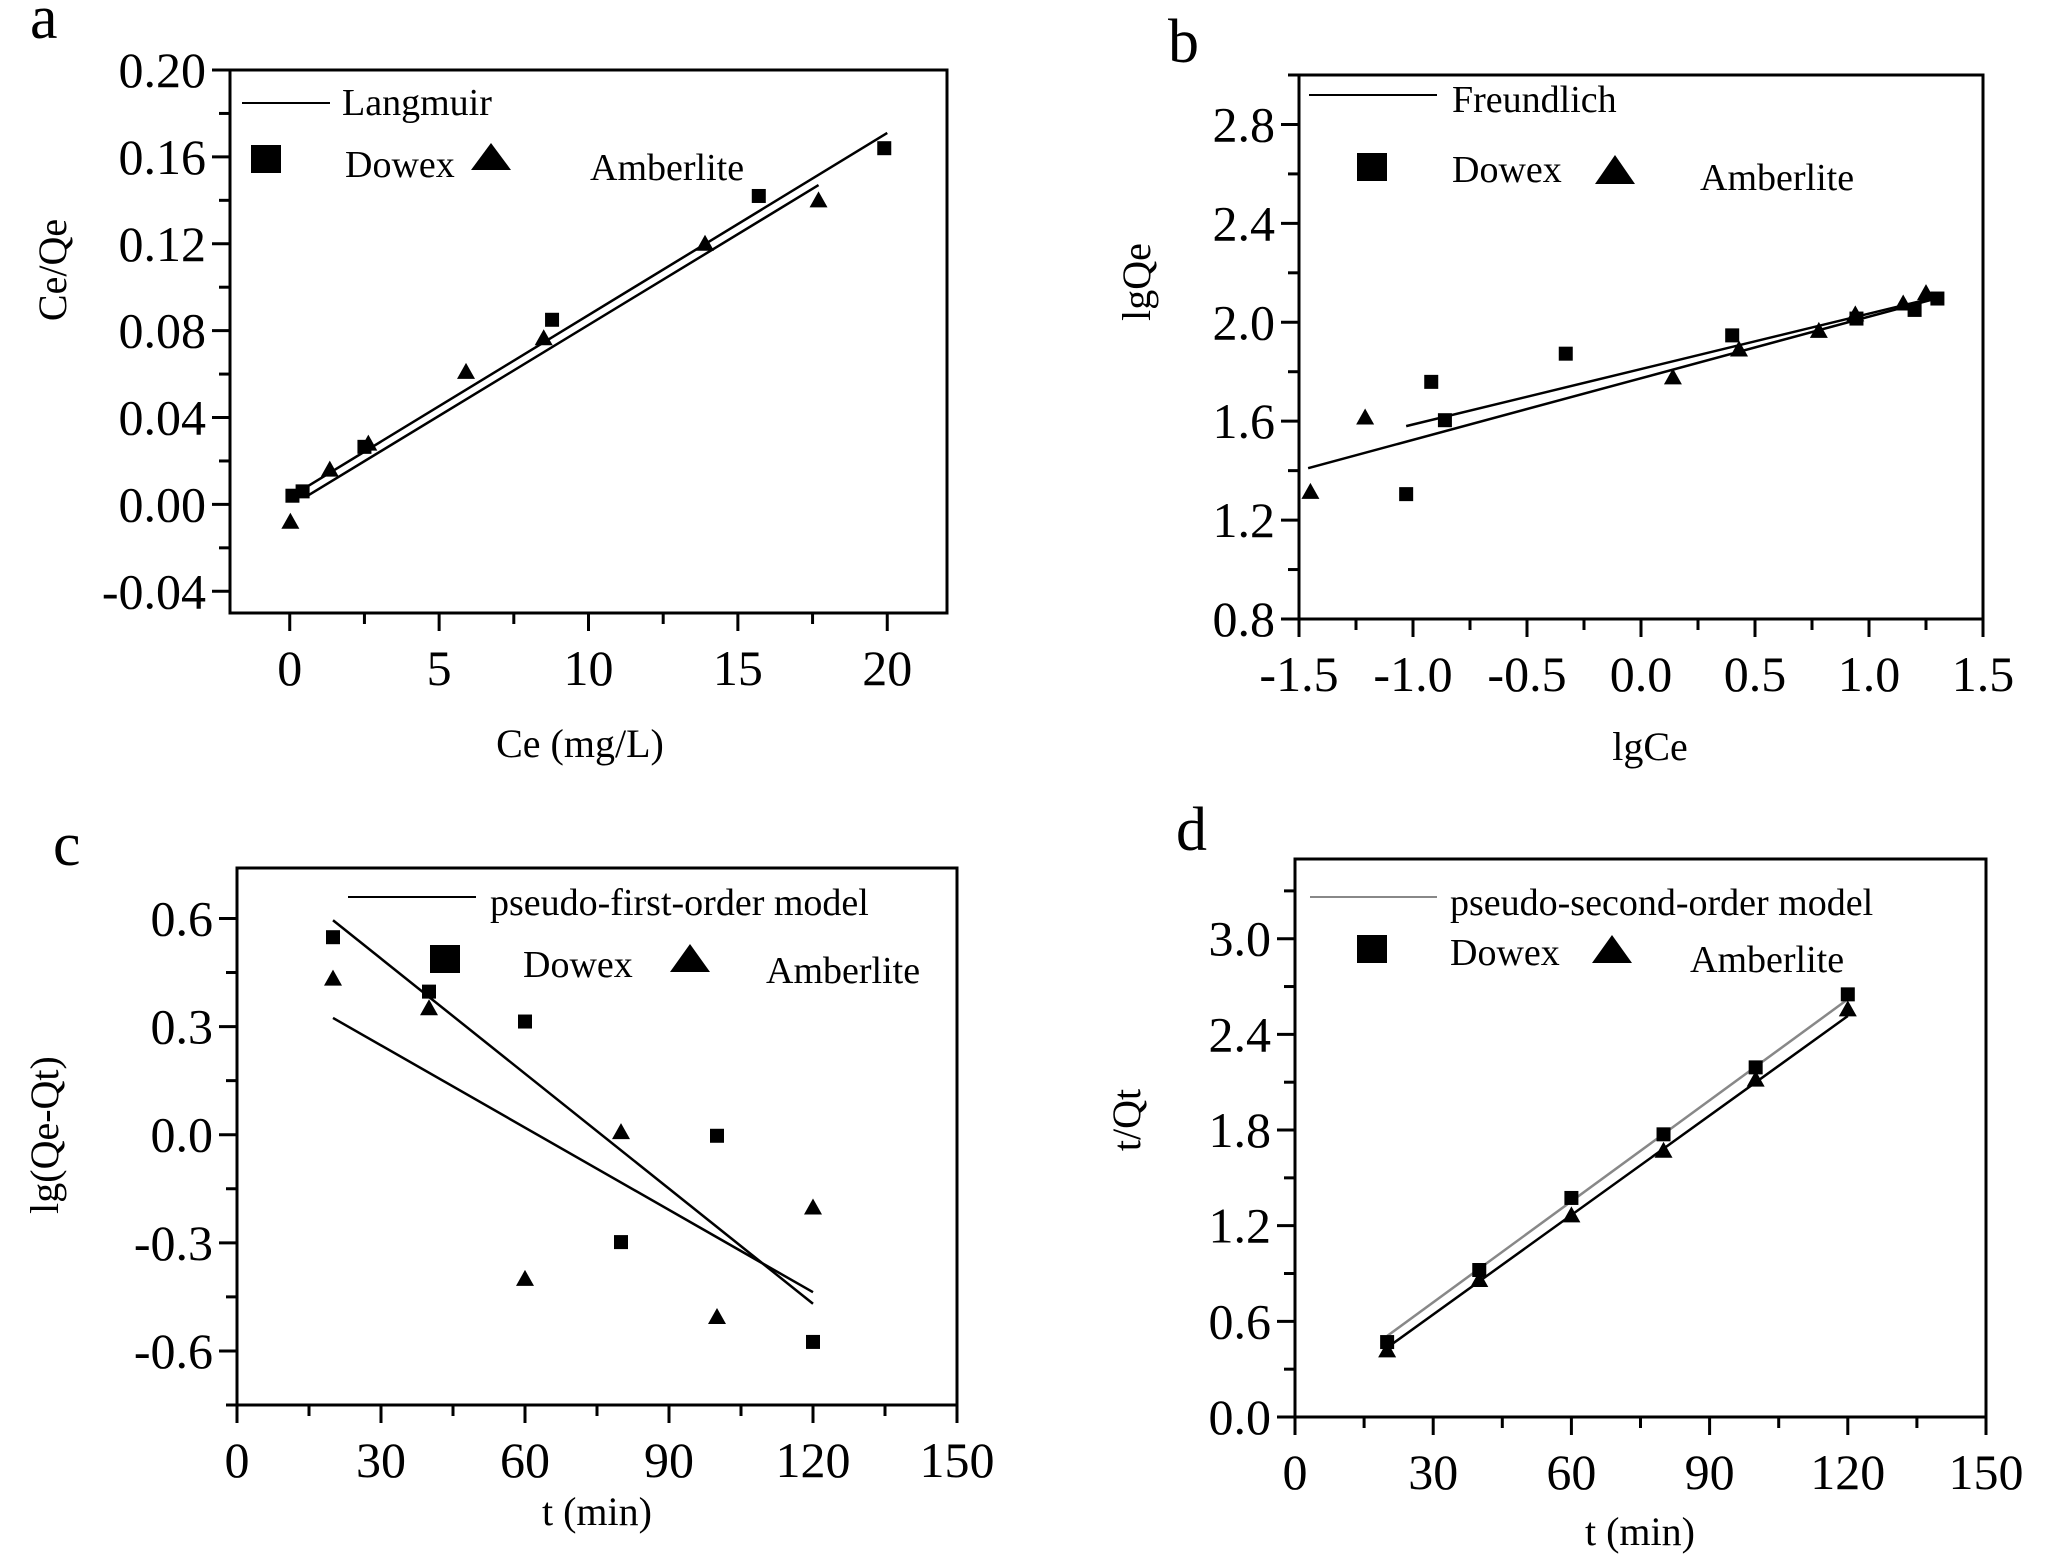 This screenshot has width=2047, height=1555. Describe the element at coordinates (237, 1460) in the screenshot. I see `x-tick-label: 0` at that location.